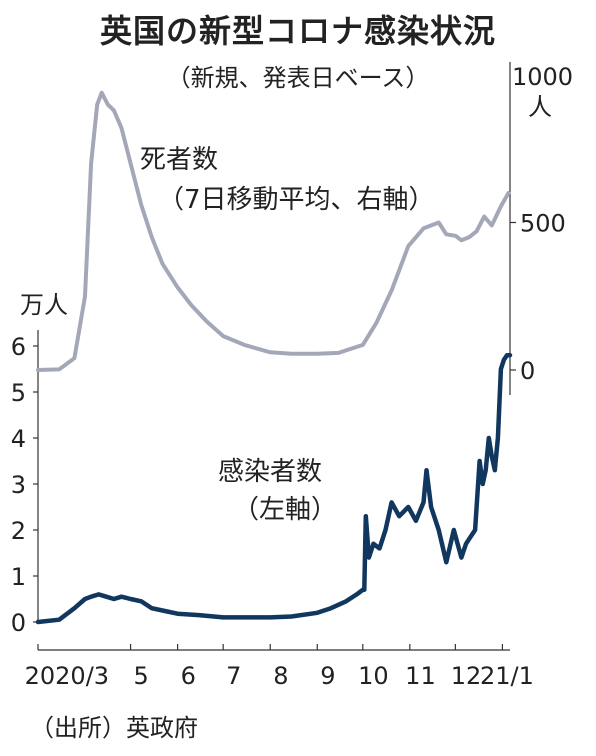  I want to click on x-tick-label: 21/1, so click(507, 676).